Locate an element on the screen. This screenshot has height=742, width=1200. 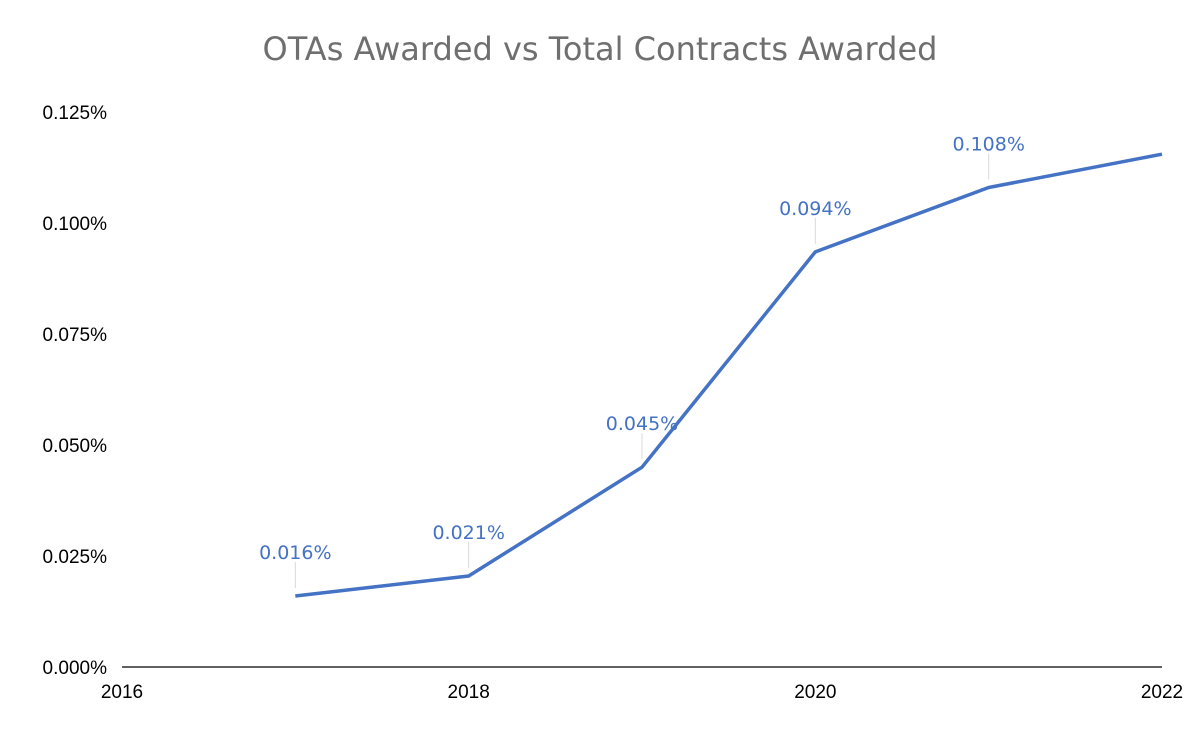
y-tick-label: 0.125% is located at coordinates (75, 113).